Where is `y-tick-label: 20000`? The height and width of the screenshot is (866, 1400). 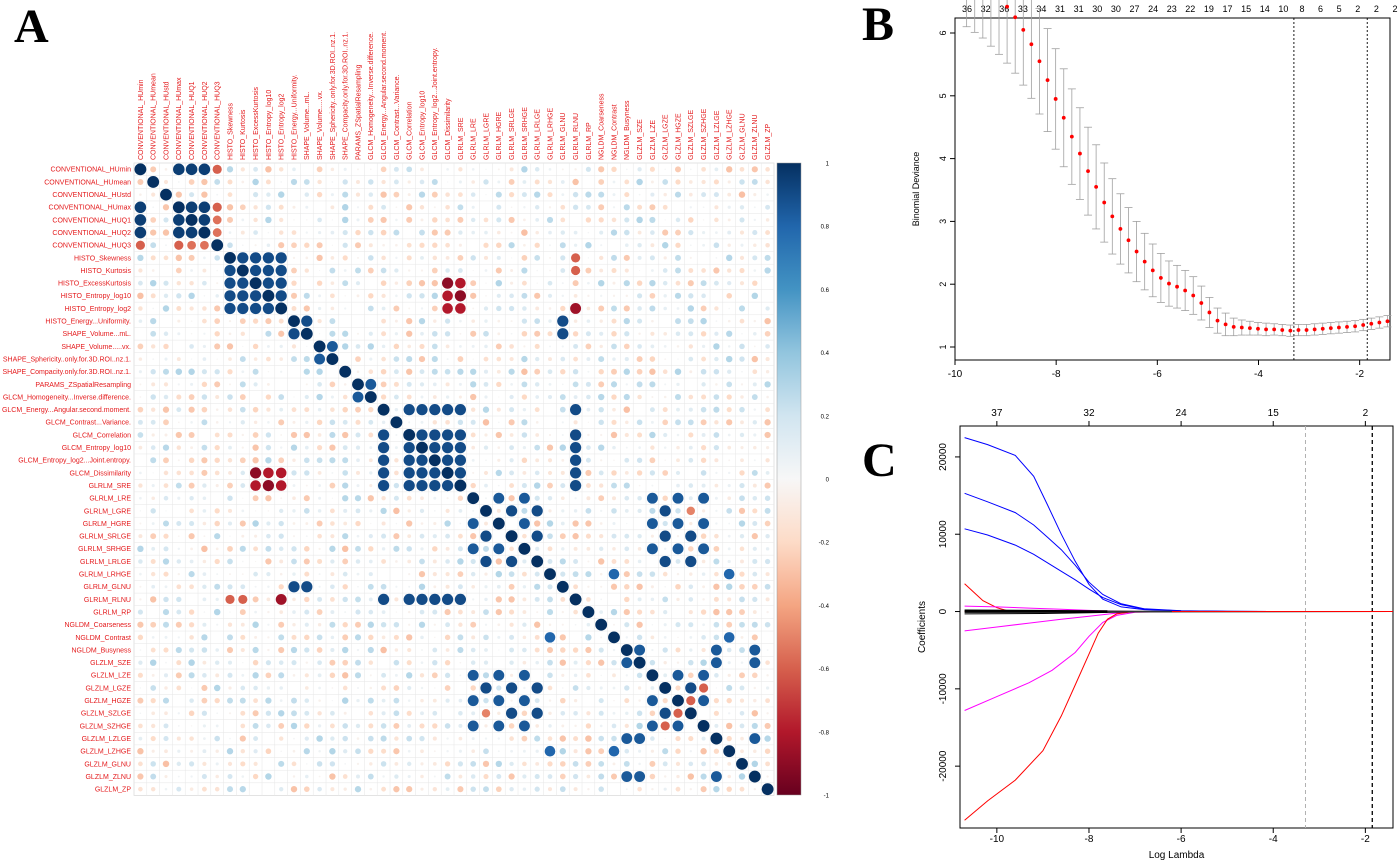
y-tick-label: 20000 is located at coordinates (943, 457).